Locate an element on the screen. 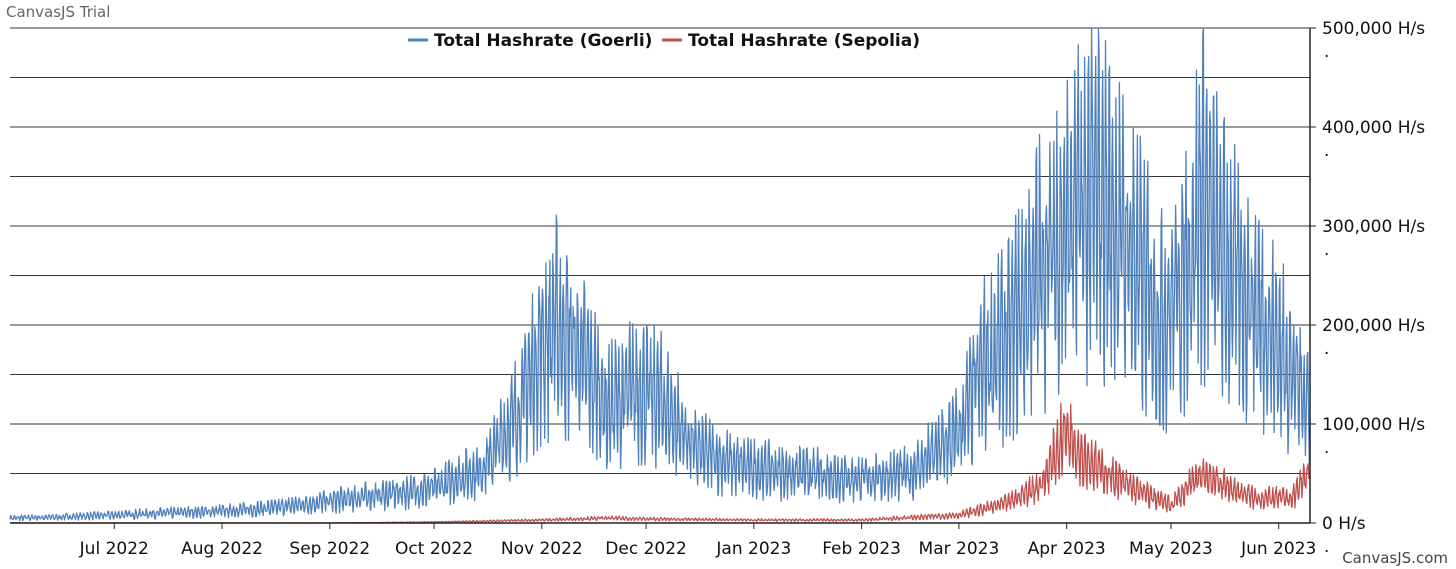  y-tick-label: 300,000 H/s is located at coordinates (1373, 227).